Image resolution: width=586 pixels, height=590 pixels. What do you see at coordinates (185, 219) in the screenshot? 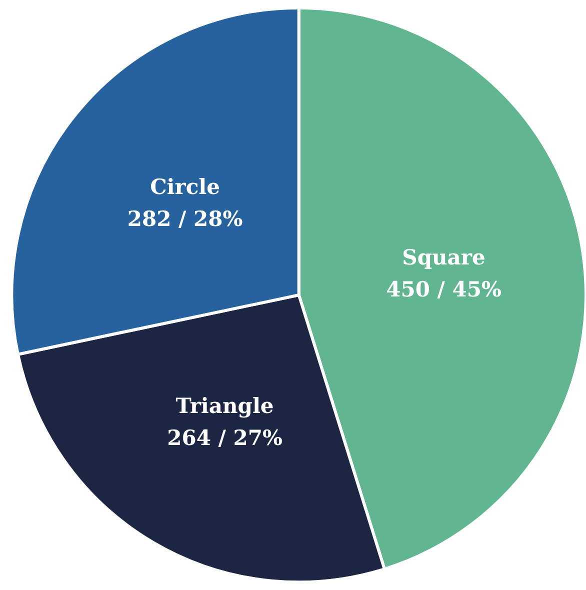
I see `data-label: 282 / 28%` at bounding box center [185, 219].